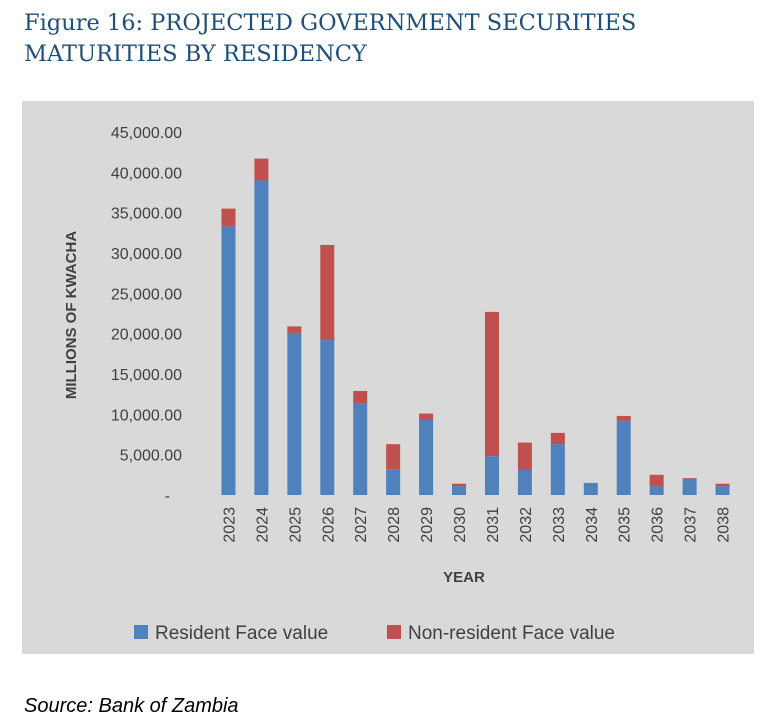  What do you see at coordinates (426, 416) in the screenshot?
I see `bar-non-resident-2029` at bounding box center [426, 416].